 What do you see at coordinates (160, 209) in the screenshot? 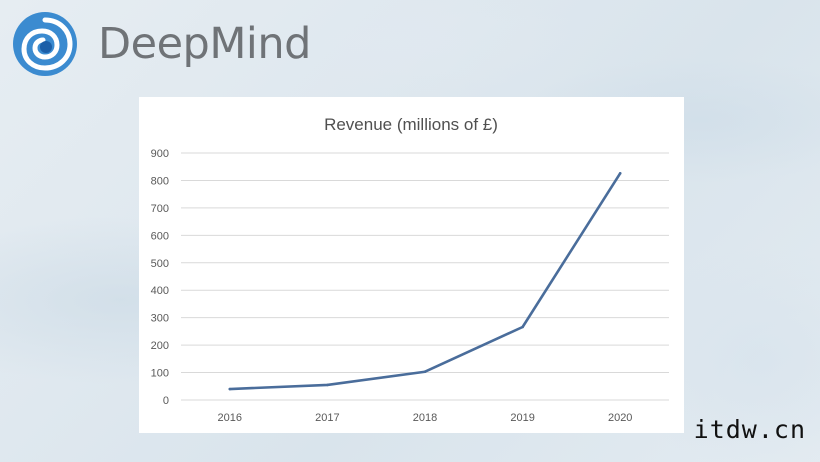
I see `y-tick-label: 700` at bounding box center [160, 209].